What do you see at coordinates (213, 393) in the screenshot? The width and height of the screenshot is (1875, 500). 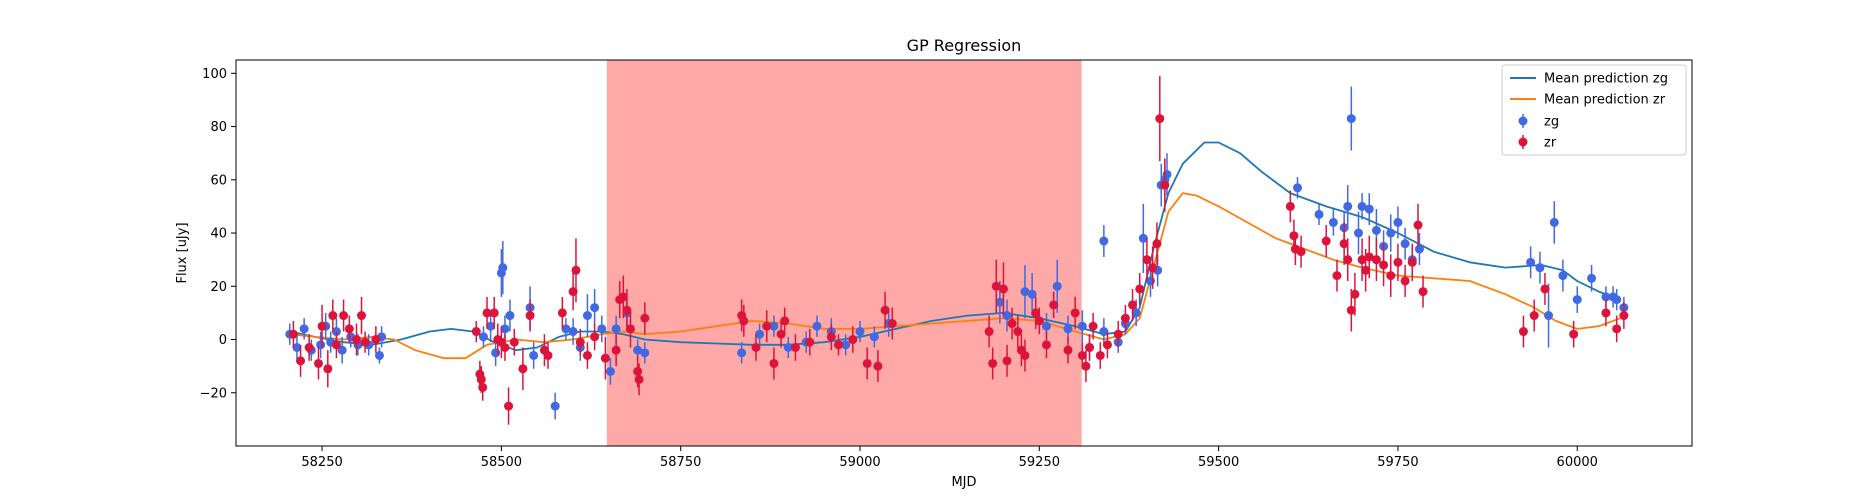 I see `y-tick-label: −20` at bounding box center [213, 393].